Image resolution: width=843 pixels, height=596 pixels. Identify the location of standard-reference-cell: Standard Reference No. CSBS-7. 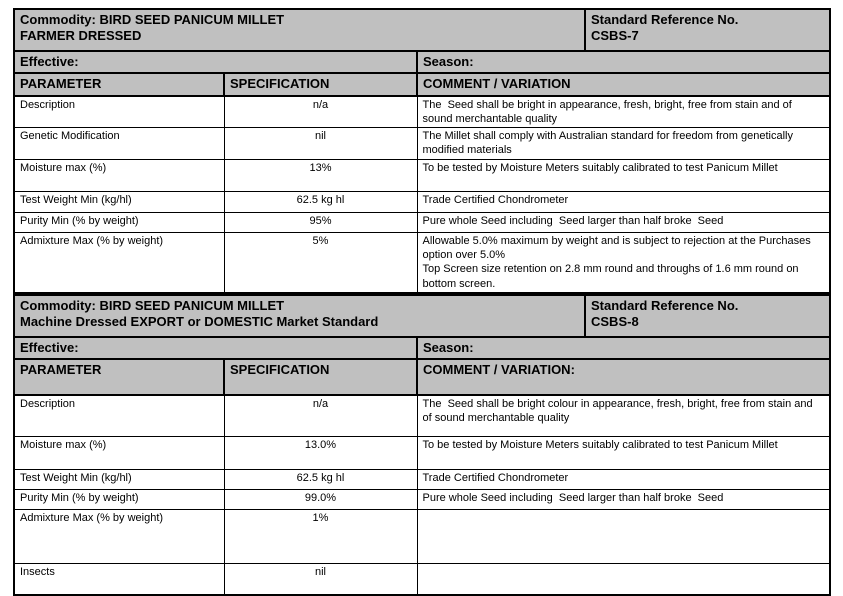
(707, 30).